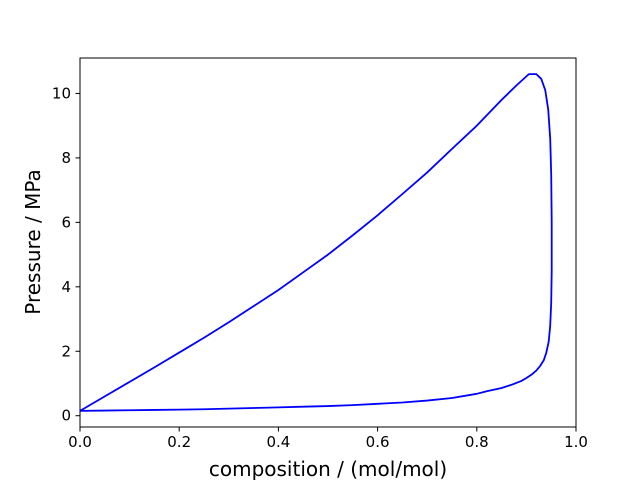 This screenshot has width=640, height=480. I want to click on x-axis-title: composition / (mol/mol), so click(328, 468).